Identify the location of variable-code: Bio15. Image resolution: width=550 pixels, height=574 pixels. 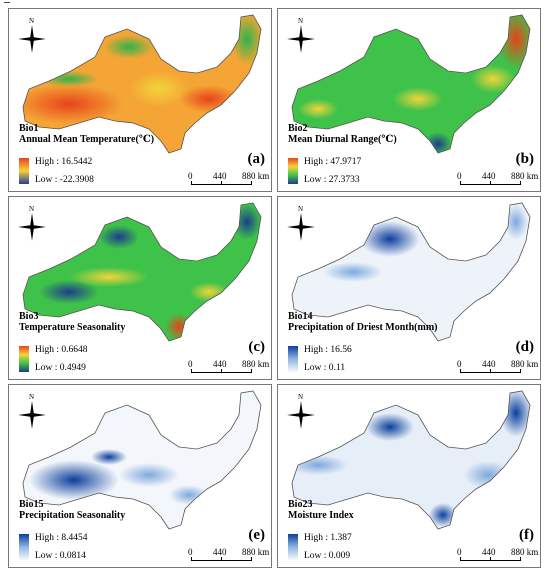
(31, 504).